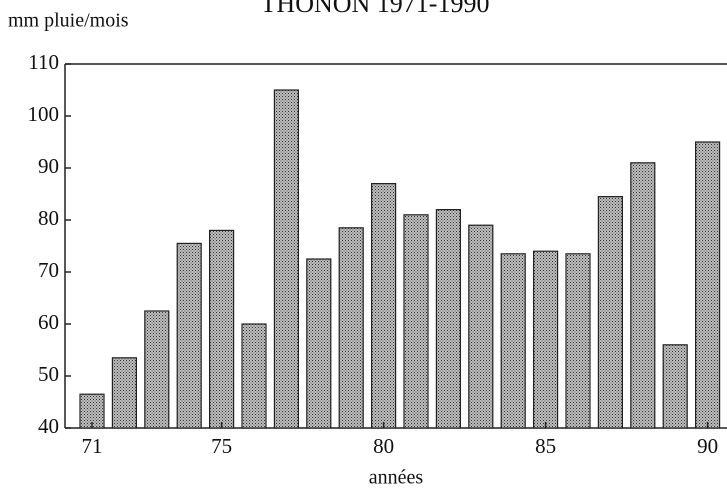 The width and height of the screenshot is (727, 493). What do you see at coordinates (68, 21) in the screenshot?
I see `y-axis-label: mm pluie/mois` at bounding box center [68, 21].